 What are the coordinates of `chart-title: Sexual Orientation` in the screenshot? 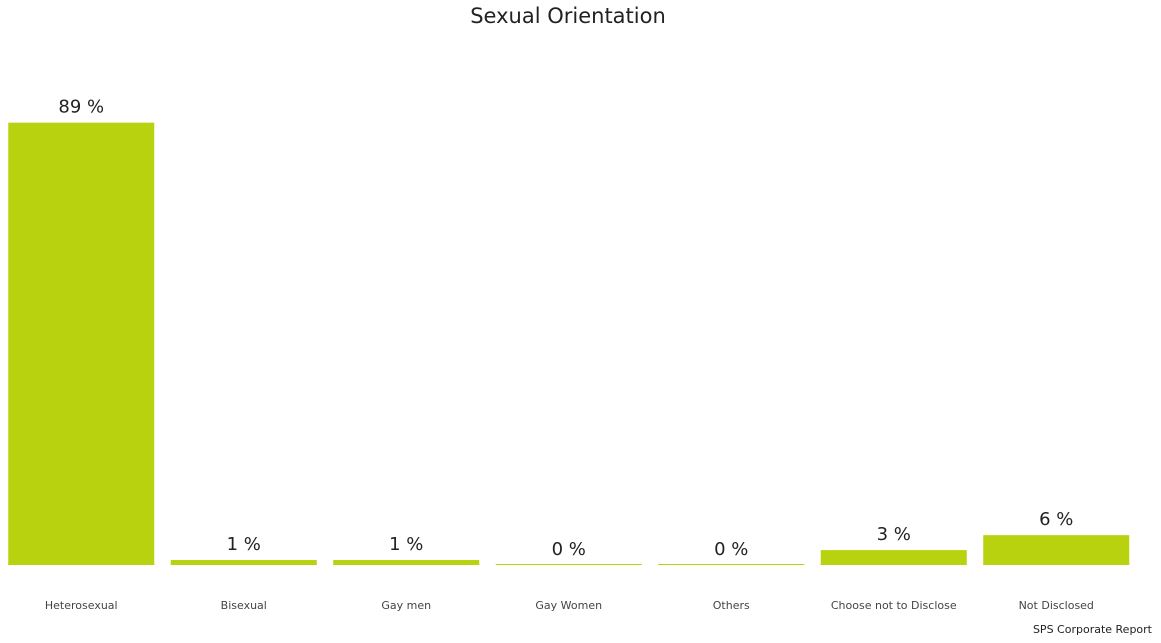 It's located at (568, 16).